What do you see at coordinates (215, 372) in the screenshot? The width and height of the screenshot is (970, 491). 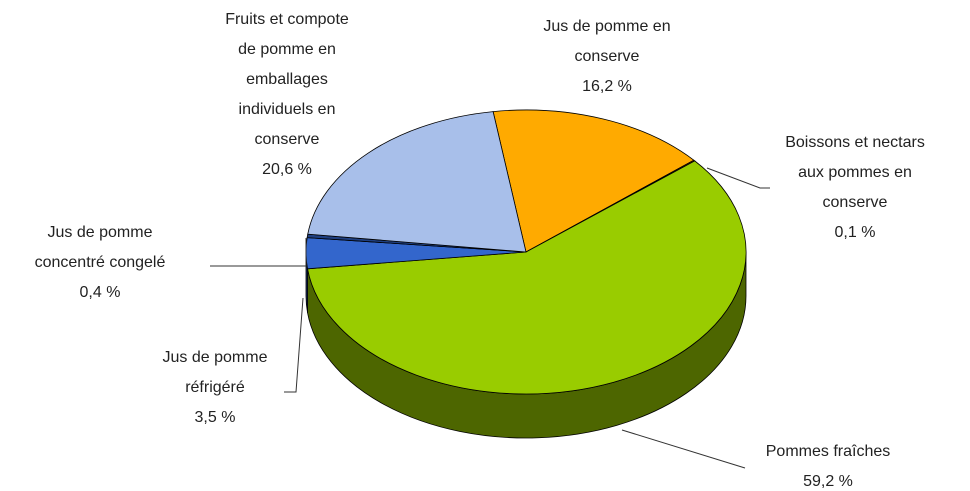 I see `slice-label: Jus de pomme réfrigéré` at bounding box center [215, 372].